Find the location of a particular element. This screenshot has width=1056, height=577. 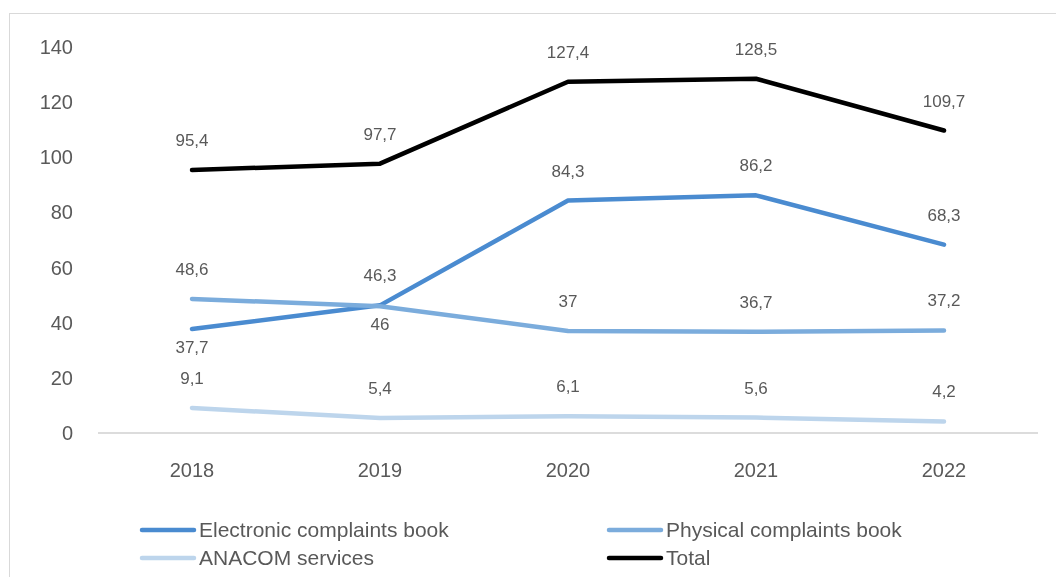

y-tick-label: 40 is located at coordinates (61, 322).